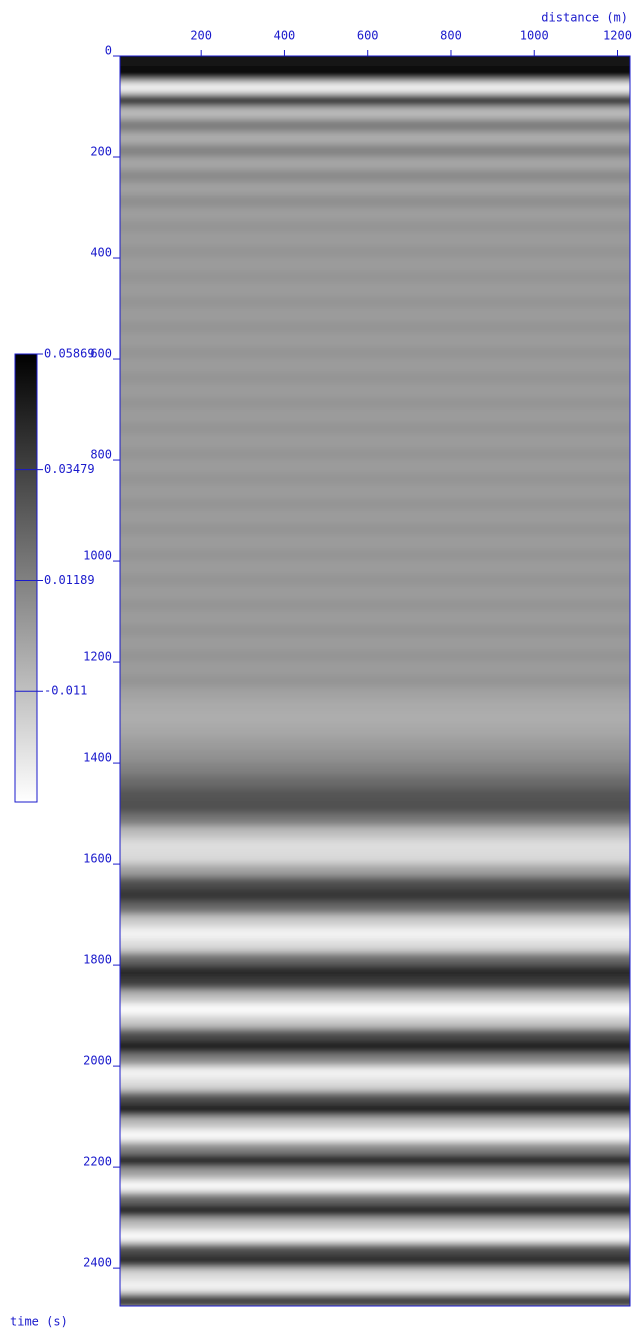  What do you see at coordinates (97, 556) in the screenshot?
I see `y-tick-label: 1000` at bounding box center [97, 556].